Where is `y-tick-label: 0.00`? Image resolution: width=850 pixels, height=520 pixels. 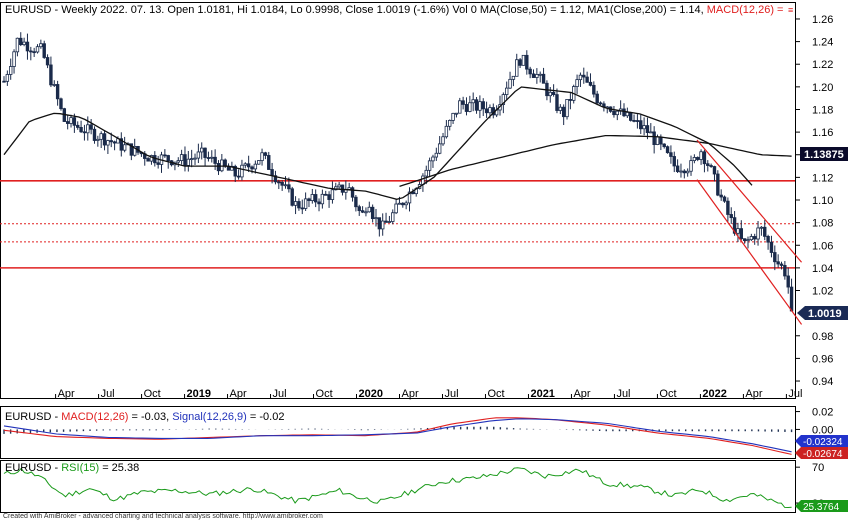 y-tick-label: 0.00 is located at coordinates (822, 430).